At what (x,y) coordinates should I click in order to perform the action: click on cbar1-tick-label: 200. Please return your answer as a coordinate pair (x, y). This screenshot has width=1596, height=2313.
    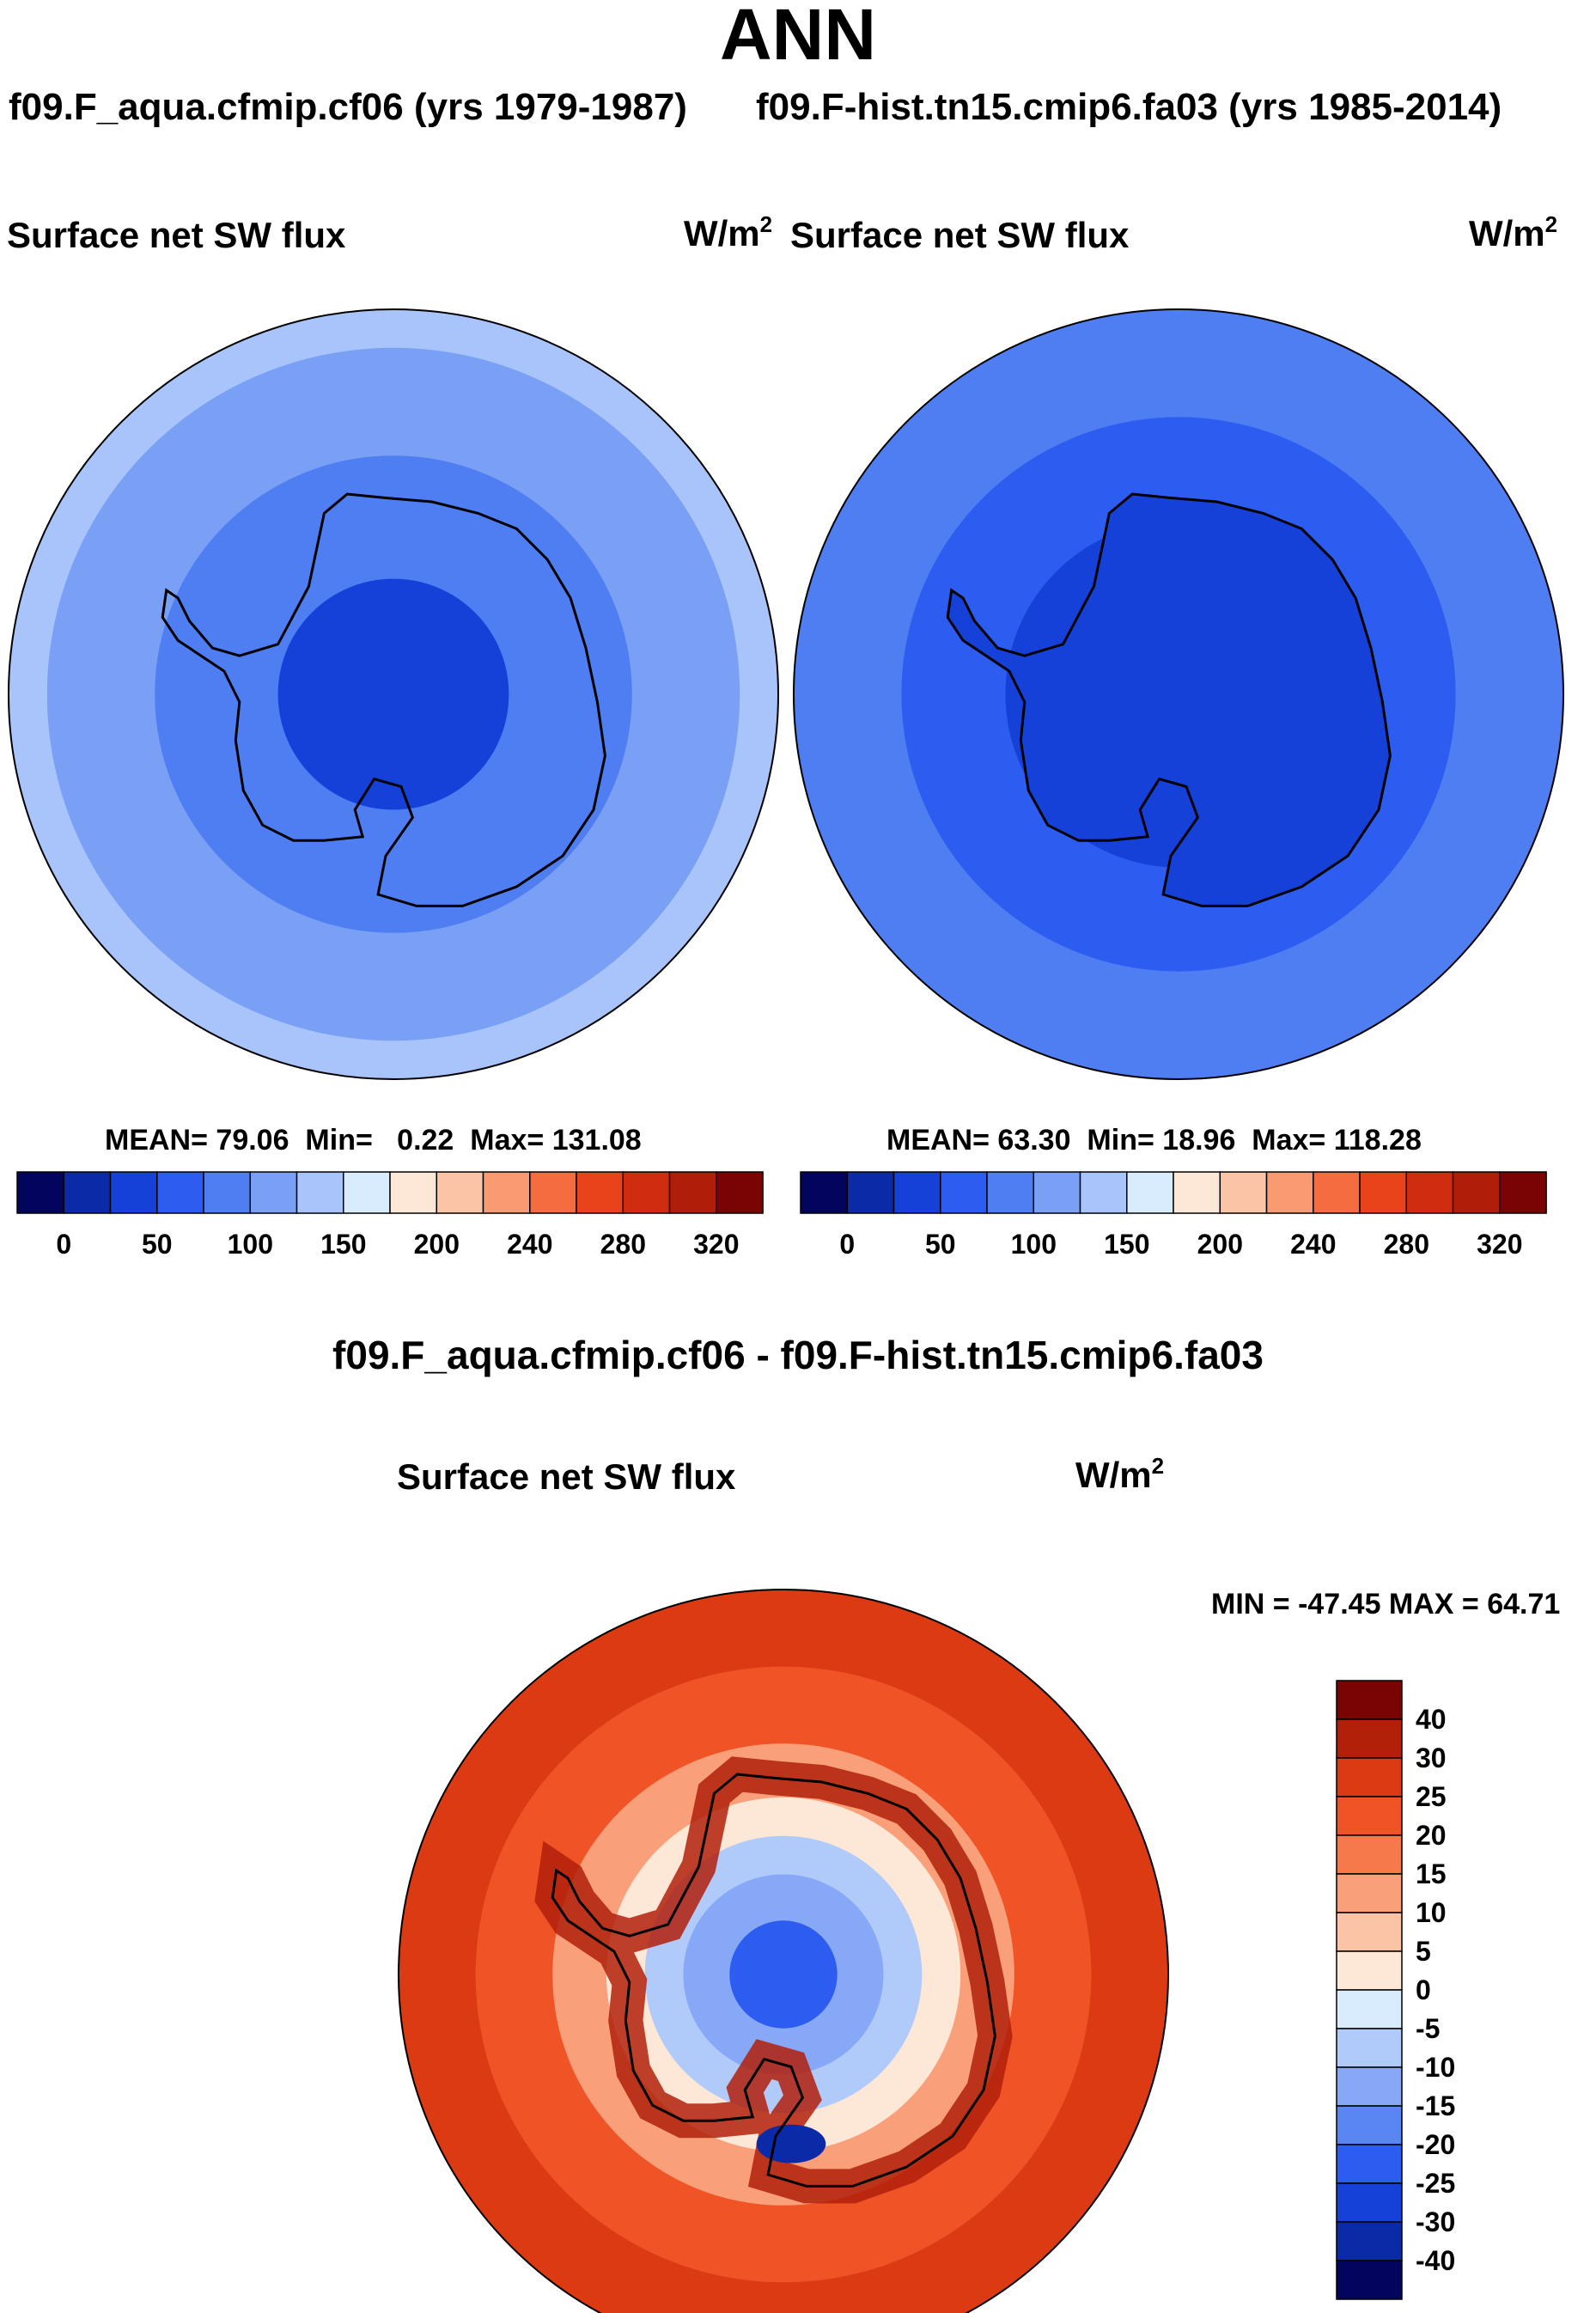
    Looking at the image, I should click on (436, 1244).